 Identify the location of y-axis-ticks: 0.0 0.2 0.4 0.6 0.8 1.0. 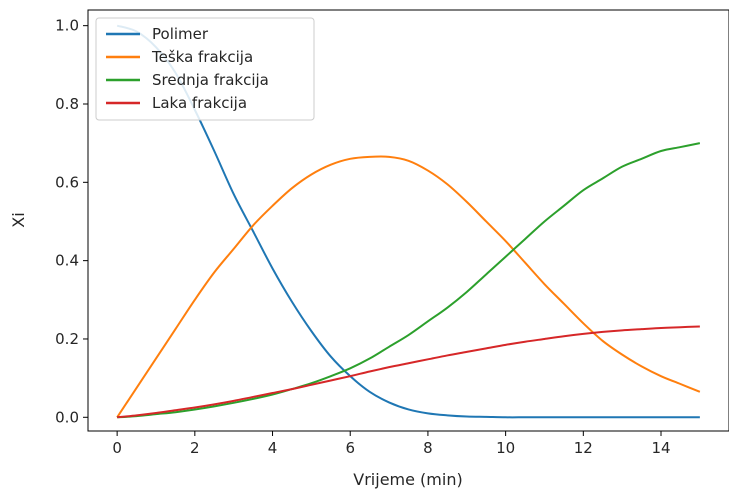
(71, 221).